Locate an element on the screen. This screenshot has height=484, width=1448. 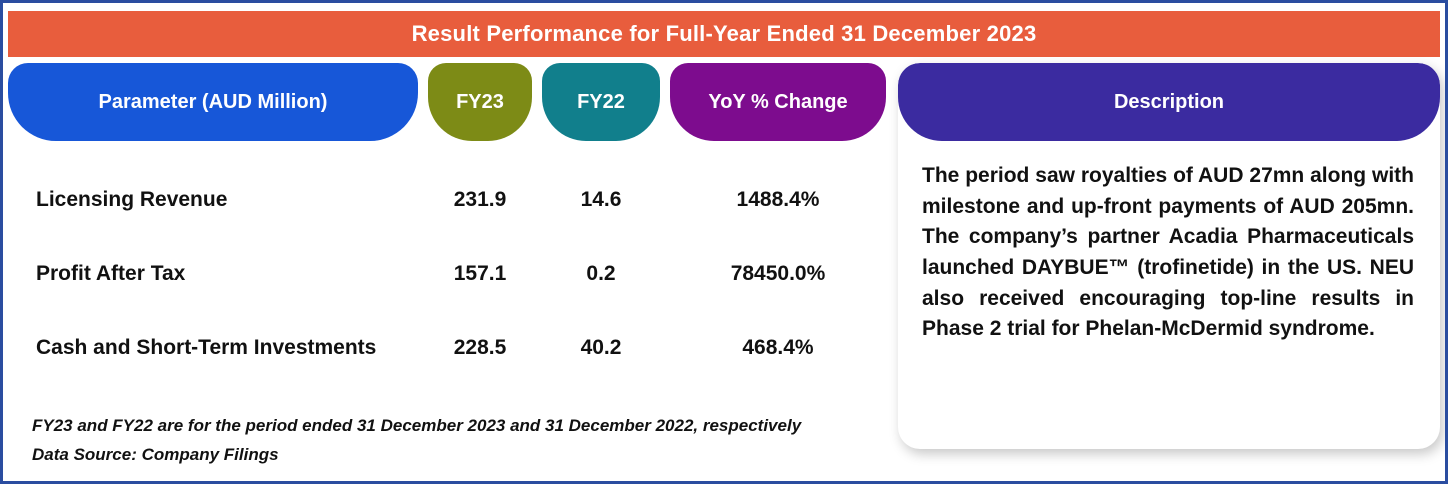
column-header-fy22: FY22 is located at coordinates (601, 102).